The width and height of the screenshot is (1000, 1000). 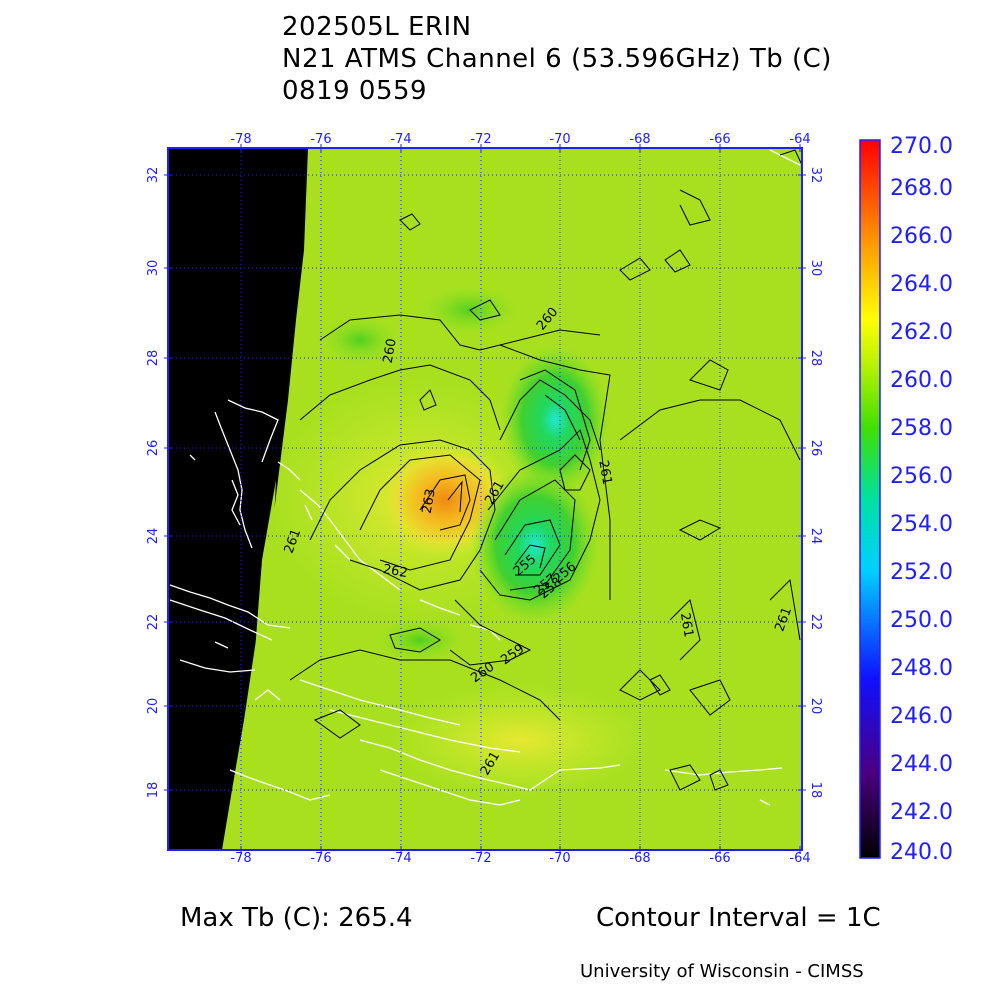 I want to click on colorbar-label: 244.0, so click(x=921, y=764).